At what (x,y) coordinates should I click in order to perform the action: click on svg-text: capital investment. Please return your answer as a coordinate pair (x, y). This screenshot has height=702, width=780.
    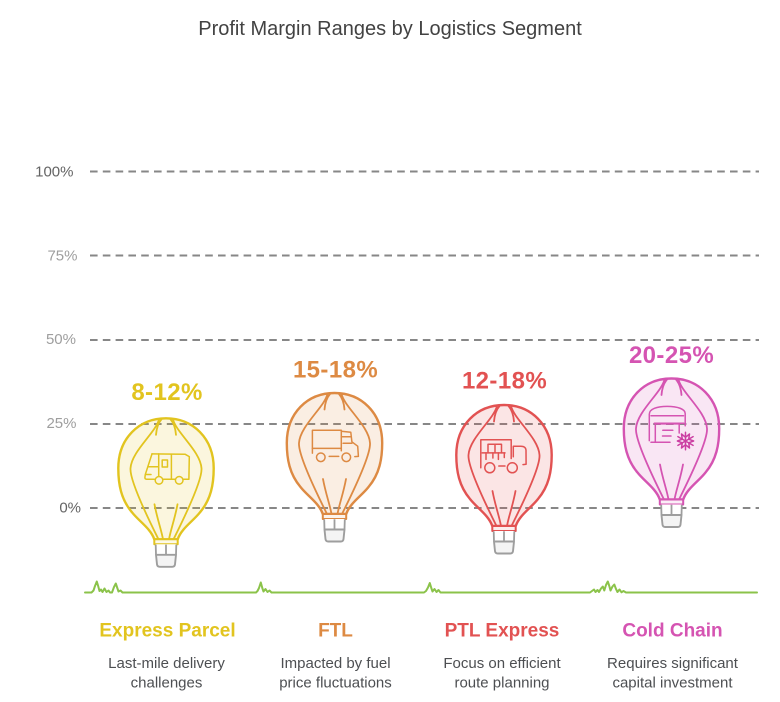
    Looking at the image, I should click on (672, 683).